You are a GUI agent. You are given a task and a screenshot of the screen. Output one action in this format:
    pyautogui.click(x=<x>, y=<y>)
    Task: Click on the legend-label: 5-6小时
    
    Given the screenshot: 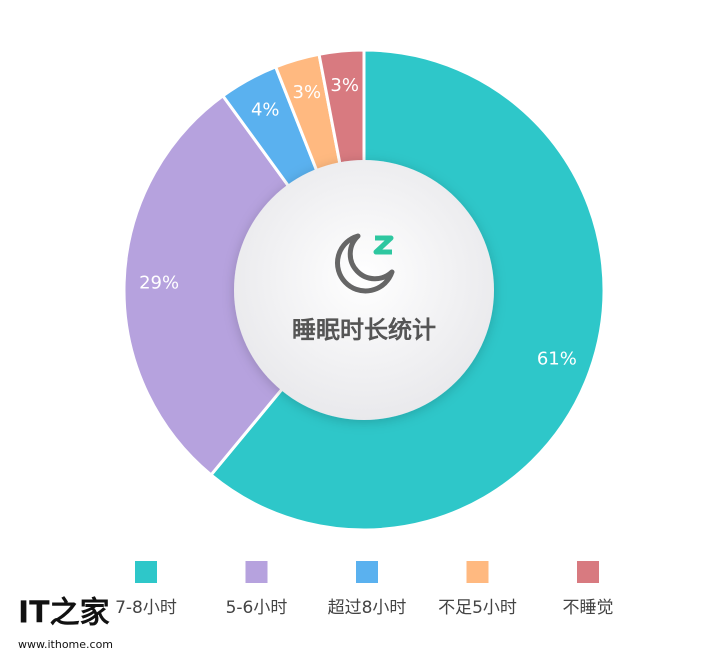 What is the action you would take?
    pyautogui.click(x=257, y=608)
    